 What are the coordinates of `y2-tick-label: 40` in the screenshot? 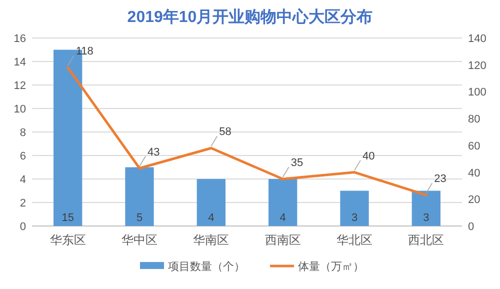 It's located at (474, 173).